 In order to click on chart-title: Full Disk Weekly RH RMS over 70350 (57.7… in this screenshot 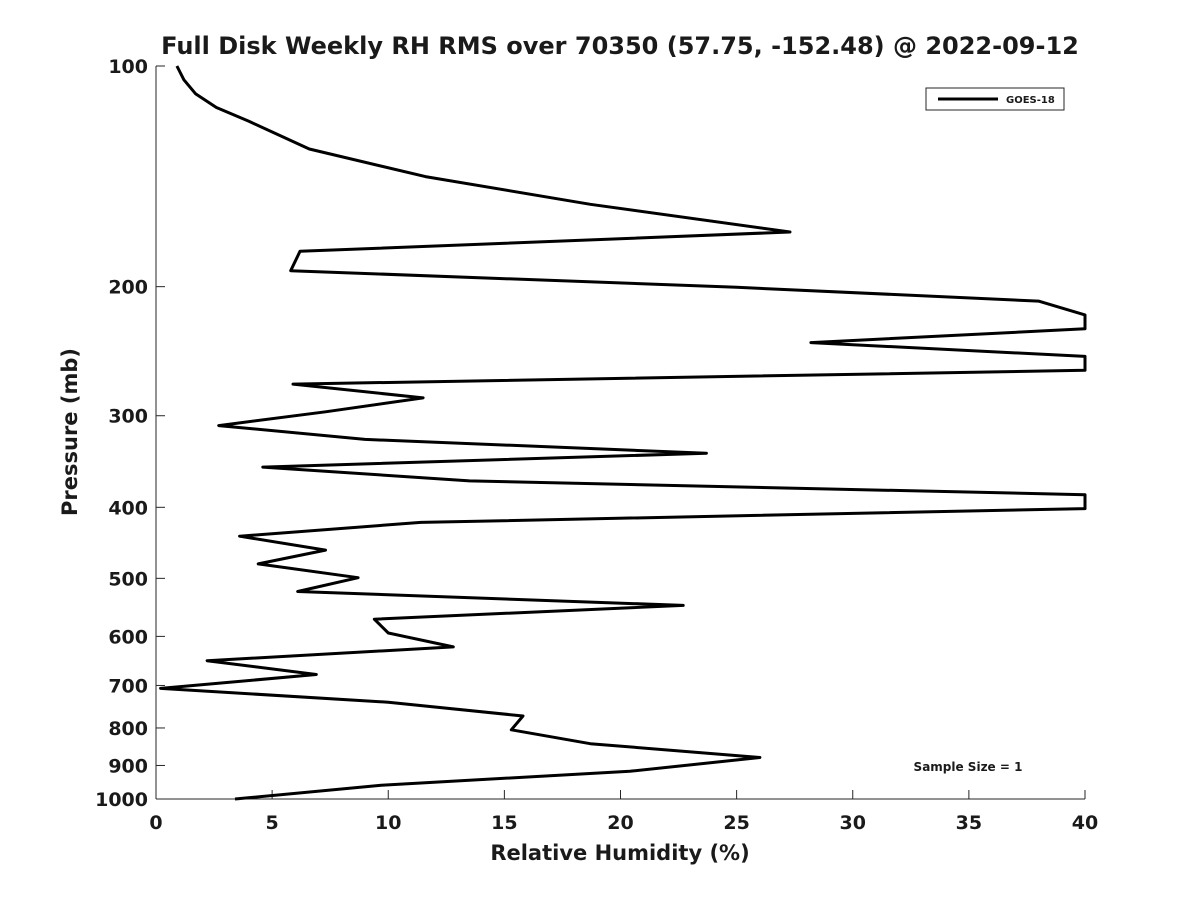, I will do `click(620, 46)`.